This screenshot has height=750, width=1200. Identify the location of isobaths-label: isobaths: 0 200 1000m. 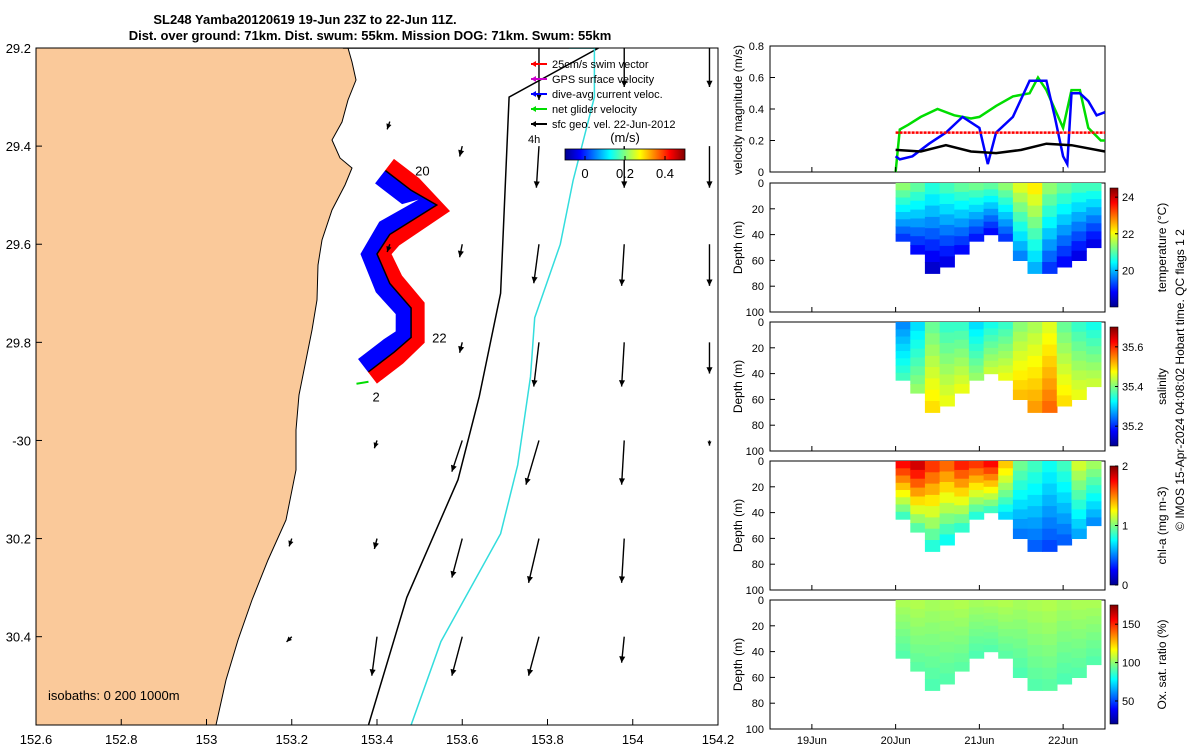
(114, 695).